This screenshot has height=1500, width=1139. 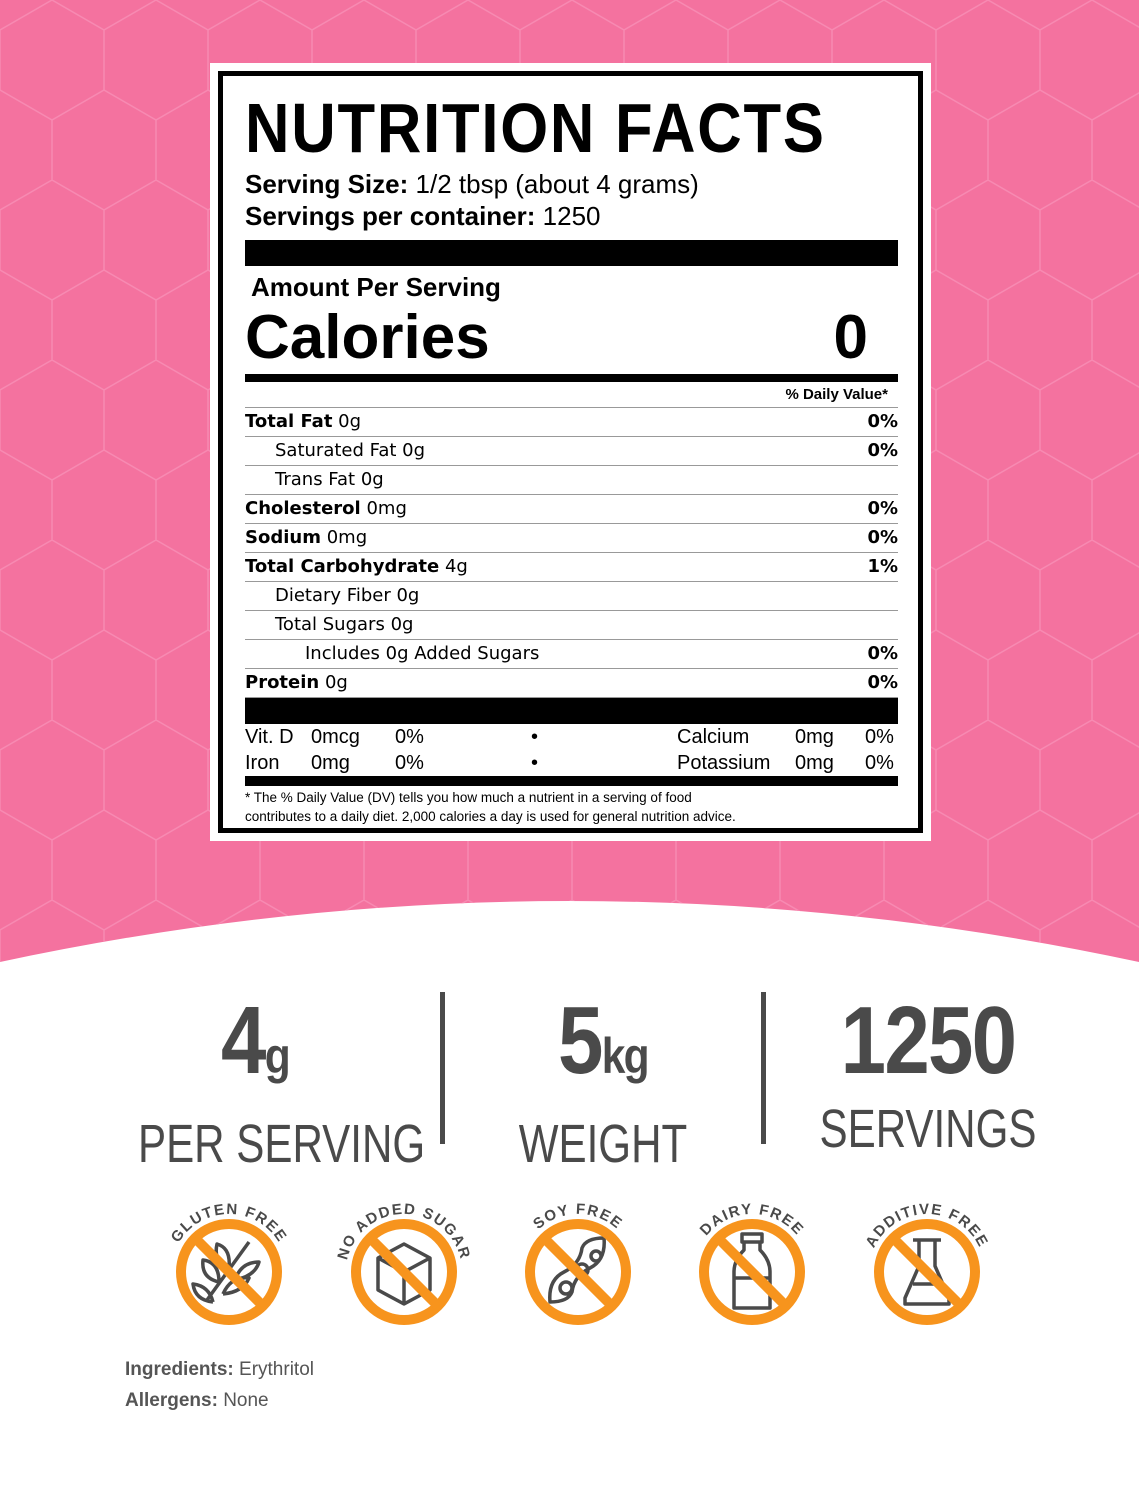 What do you see at coordinates (571, 654) in the screenshot?
I see `nutrient-row: Includes 0g Added Sugars 0%` at bounding box center [571, 654].